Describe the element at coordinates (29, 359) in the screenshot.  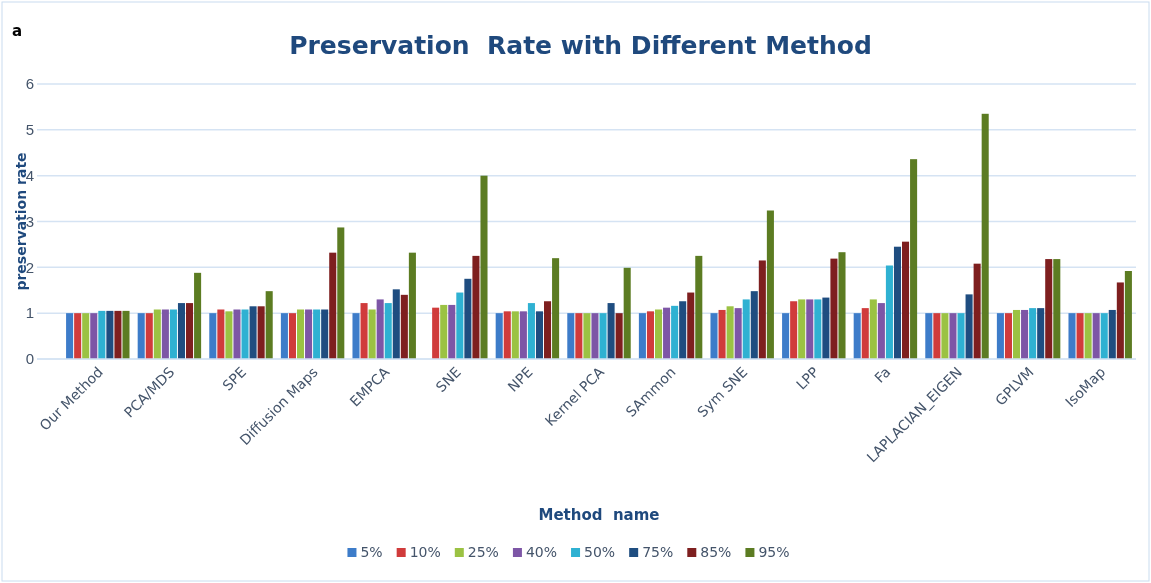
I see `y-tick-label: 0` at that location.